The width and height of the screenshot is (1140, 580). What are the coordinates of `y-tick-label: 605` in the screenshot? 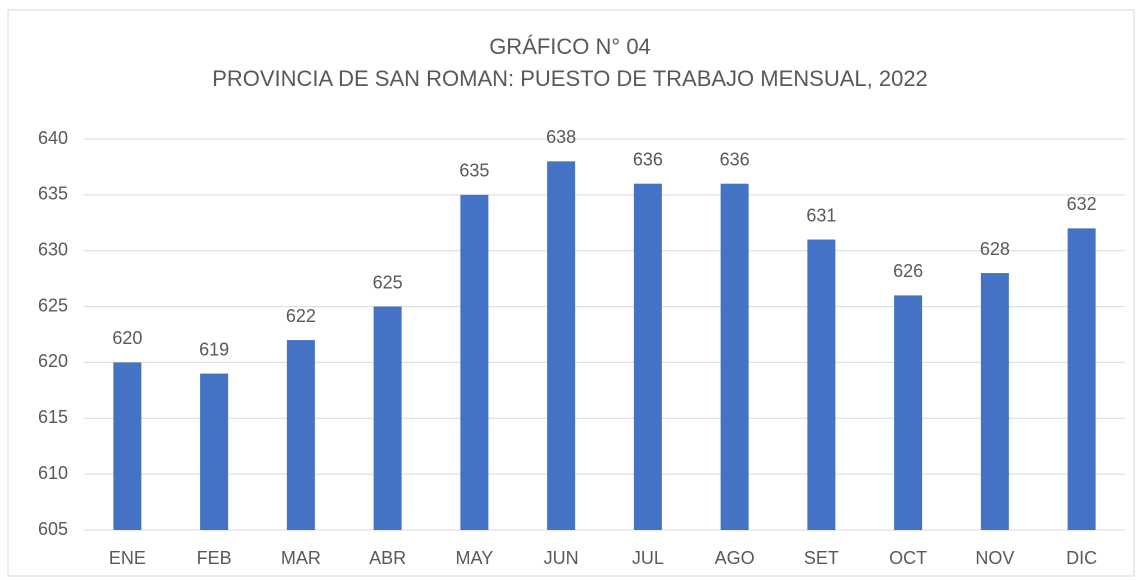 It's located at (53, 529).